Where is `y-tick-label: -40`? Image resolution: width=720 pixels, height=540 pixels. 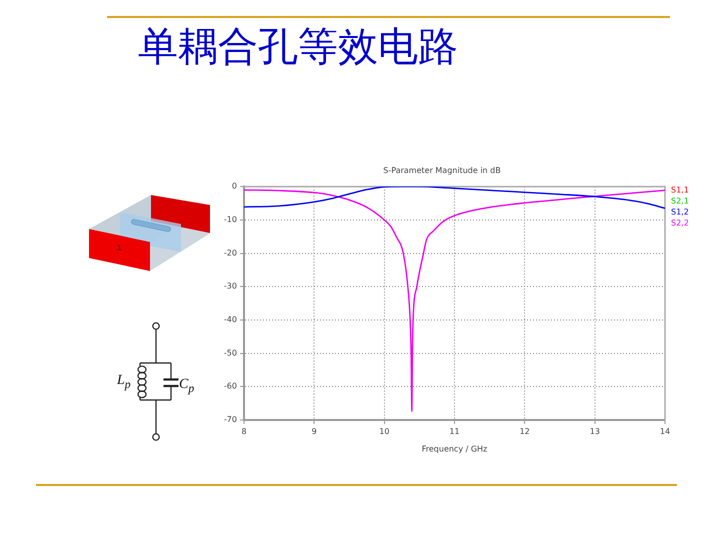 y-tick-label: -40 is located at coordinates (230, 319).